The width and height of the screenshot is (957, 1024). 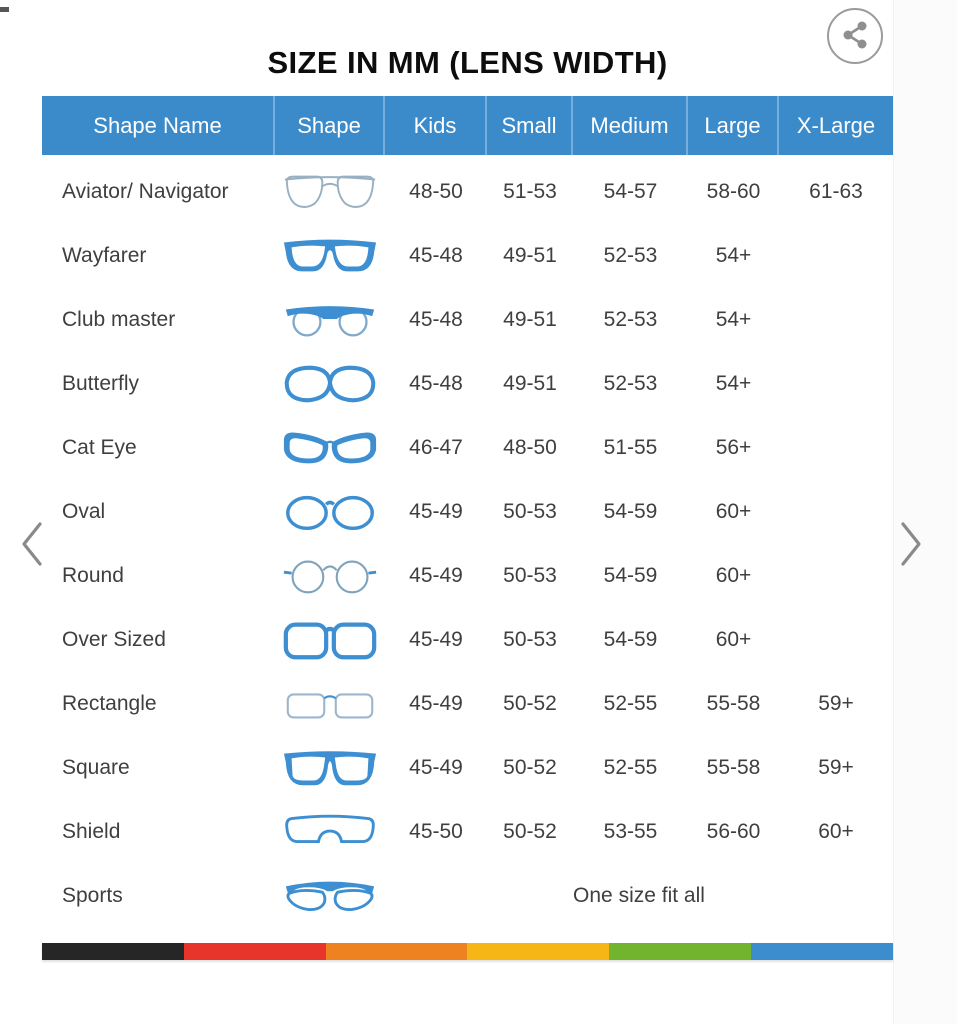 What do you see at coordinates (836, 191) in the screenshot?
I see `size-cell-xlarge: 61-63` at bounding box center [836, 191].